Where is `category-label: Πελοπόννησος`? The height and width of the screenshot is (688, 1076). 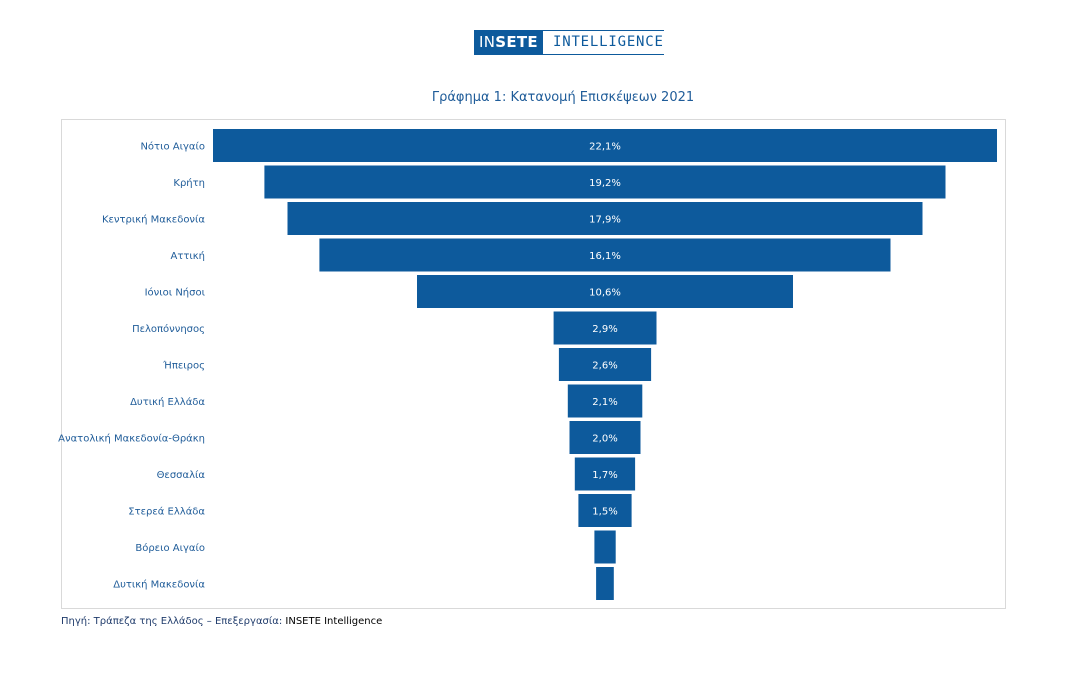 category-label: Πελοπόννησος is located at coordinates (168, 329).